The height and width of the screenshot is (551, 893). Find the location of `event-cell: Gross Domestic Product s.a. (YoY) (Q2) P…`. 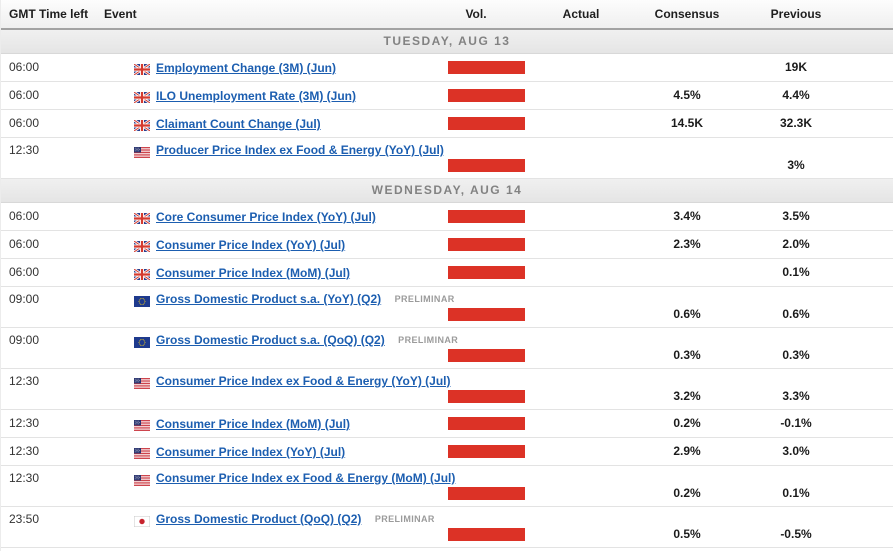

event-cell: Gross Domestic Product s.a. (YoY) (Q2) P… is located at coordinates (305, 299).